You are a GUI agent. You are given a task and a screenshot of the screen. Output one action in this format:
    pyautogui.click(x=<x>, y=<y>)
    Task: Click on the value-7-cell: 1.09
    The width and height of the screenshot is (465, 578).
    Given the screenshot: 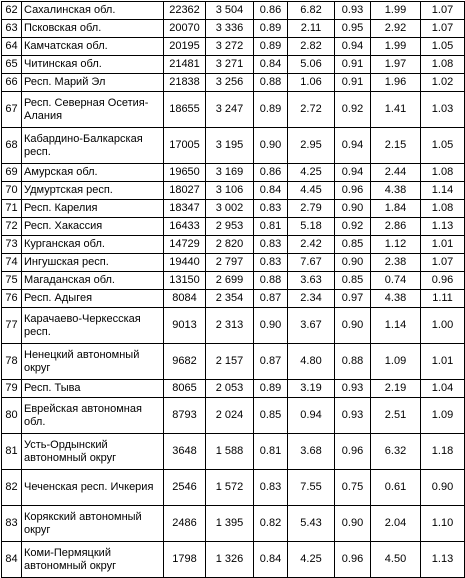 What is the action you would take?
    pyautogui.click(x=442, y=415)
    